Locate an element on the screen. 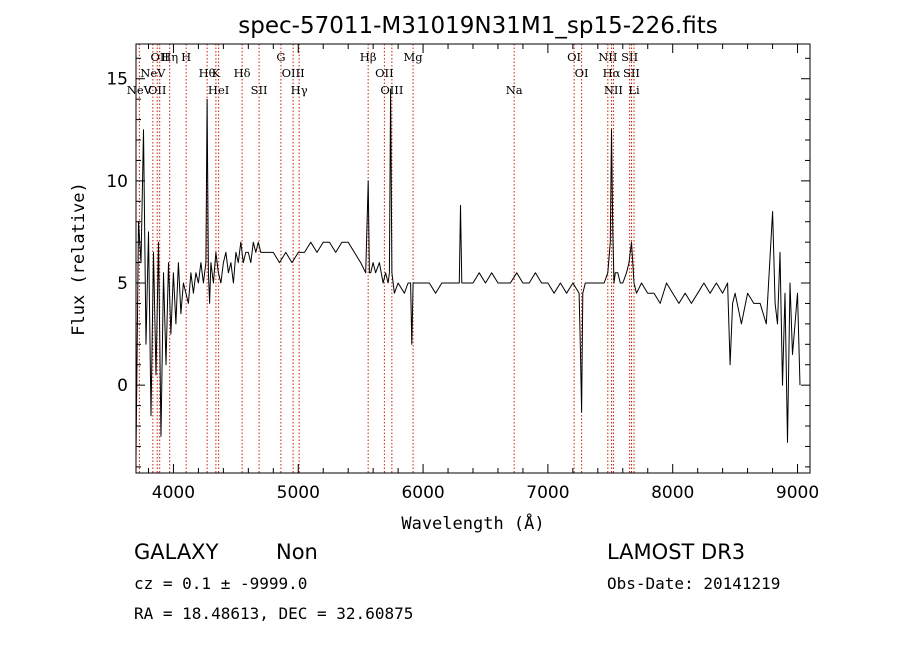  spectral-line-label: Hθ is located at coordinates (207, 73).